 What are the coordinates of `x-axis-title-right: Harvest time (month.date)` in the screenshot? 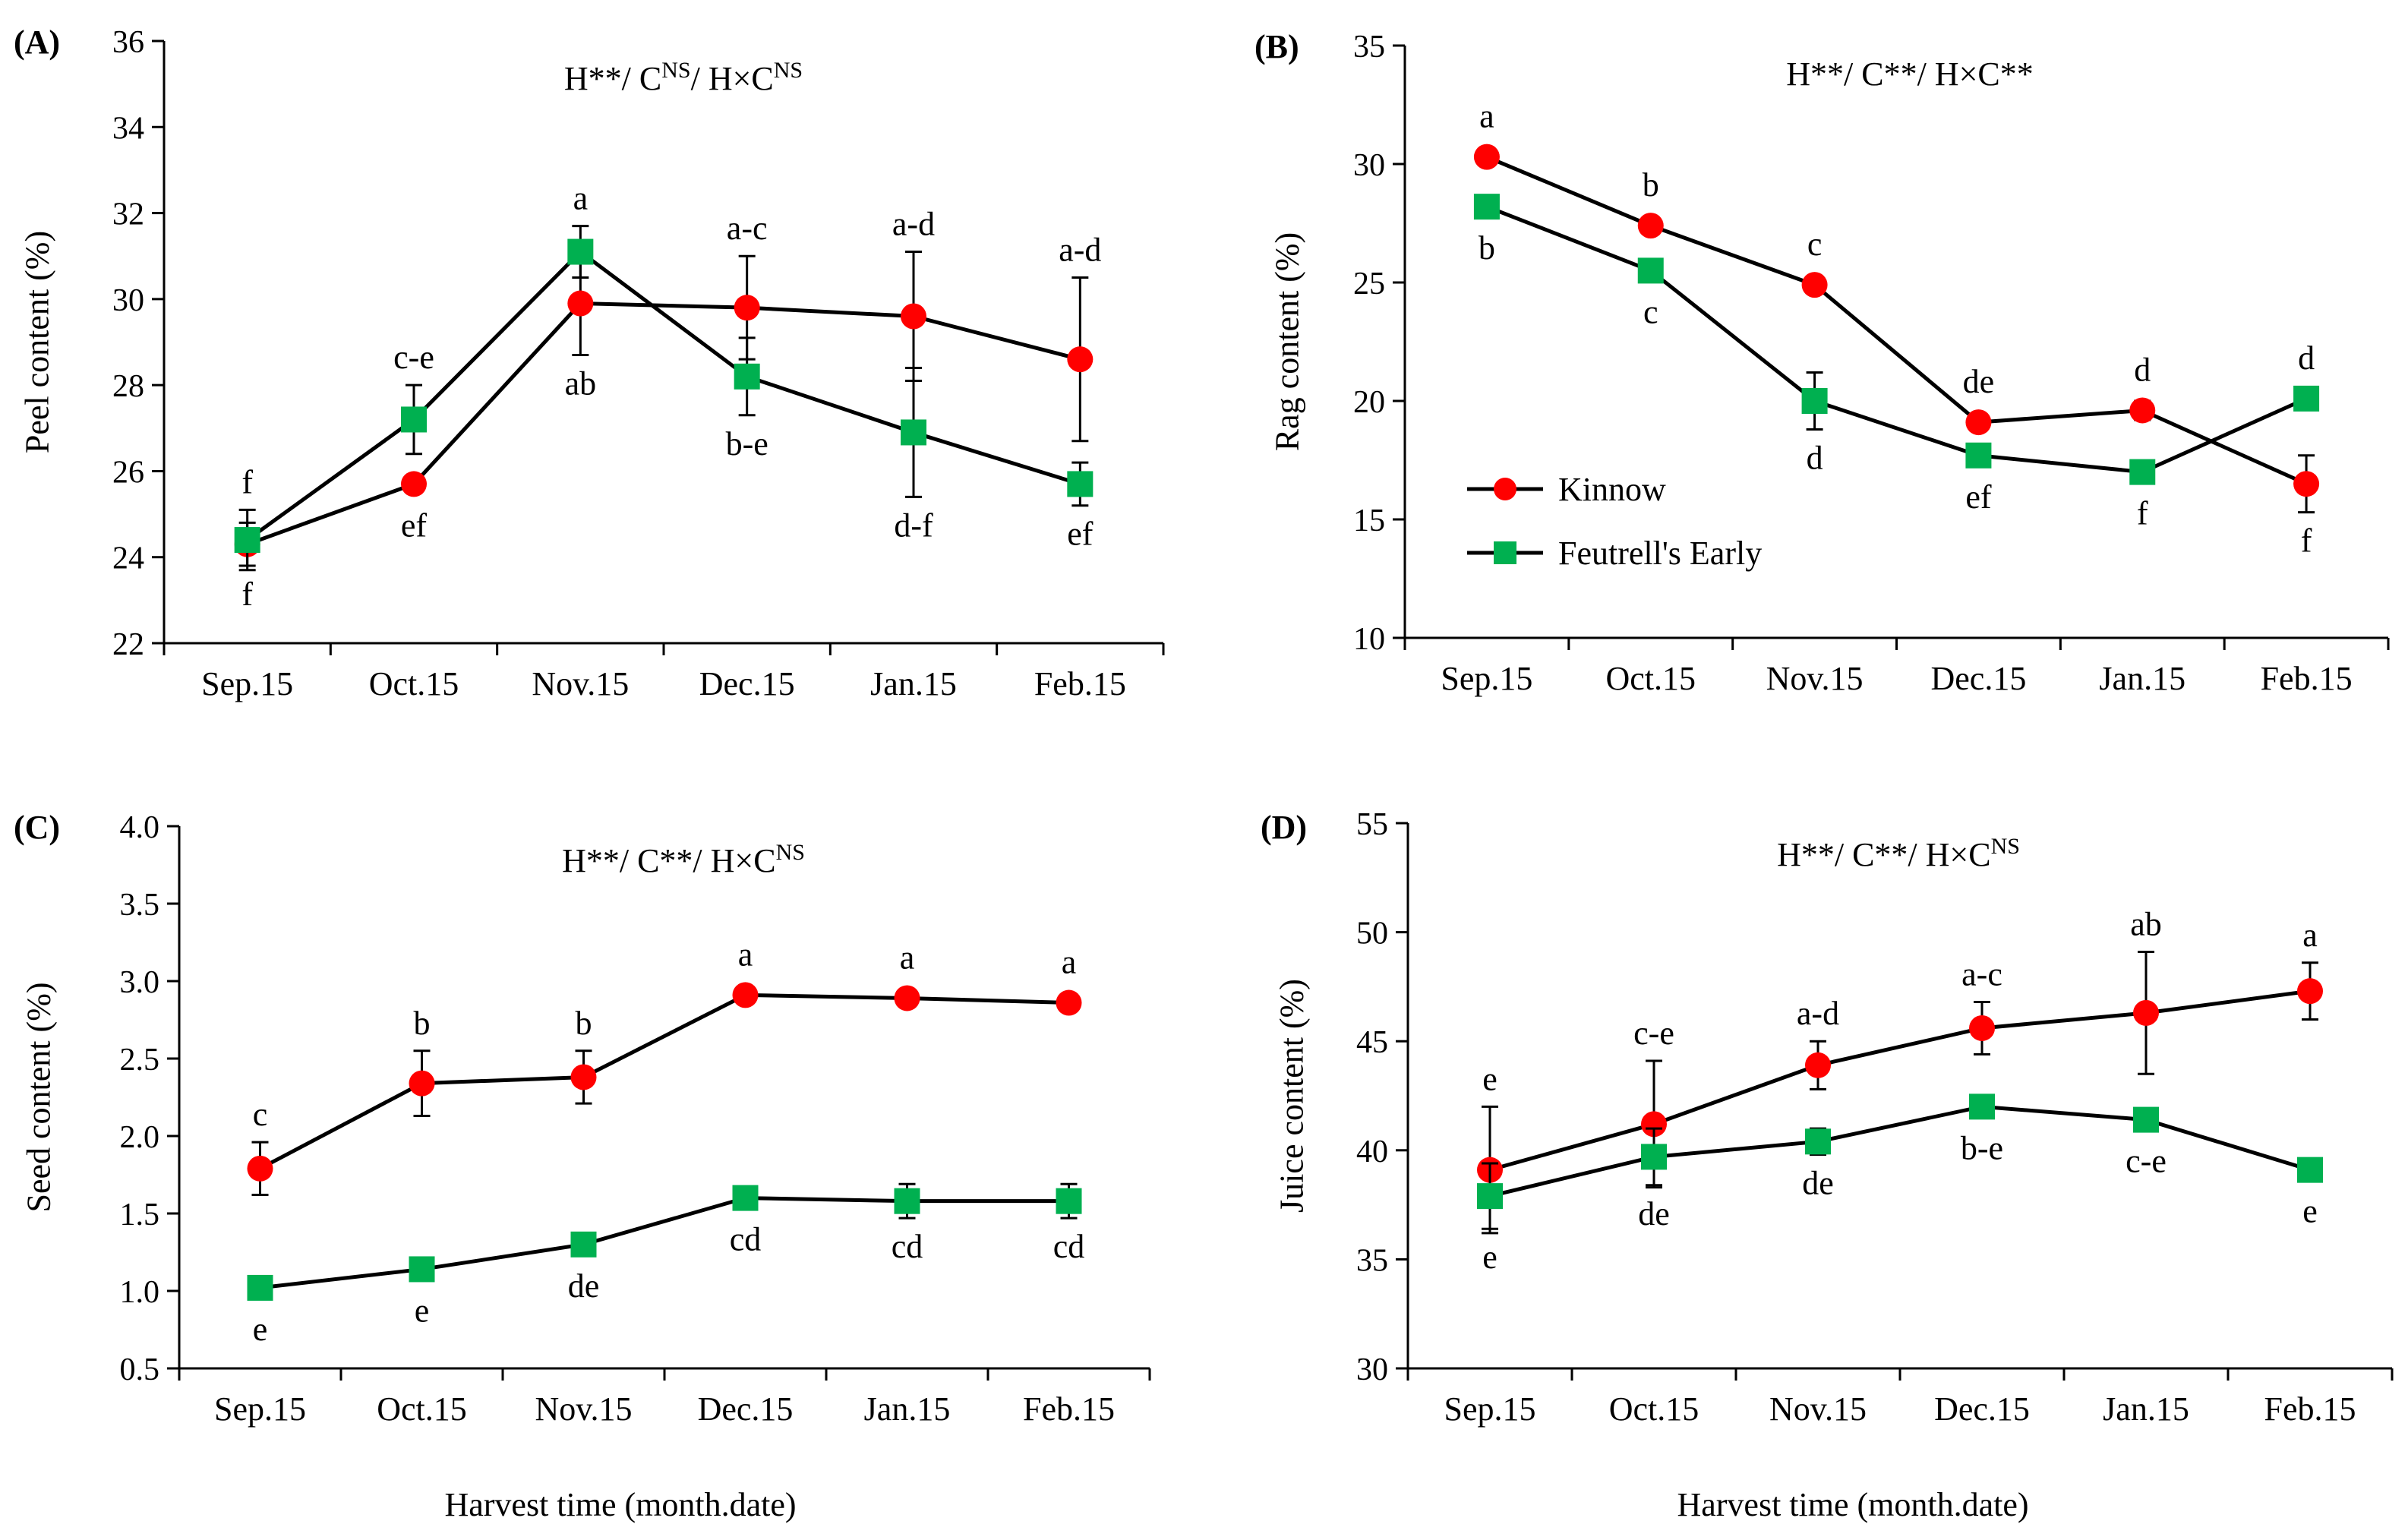 It's located at (1852, 1505).